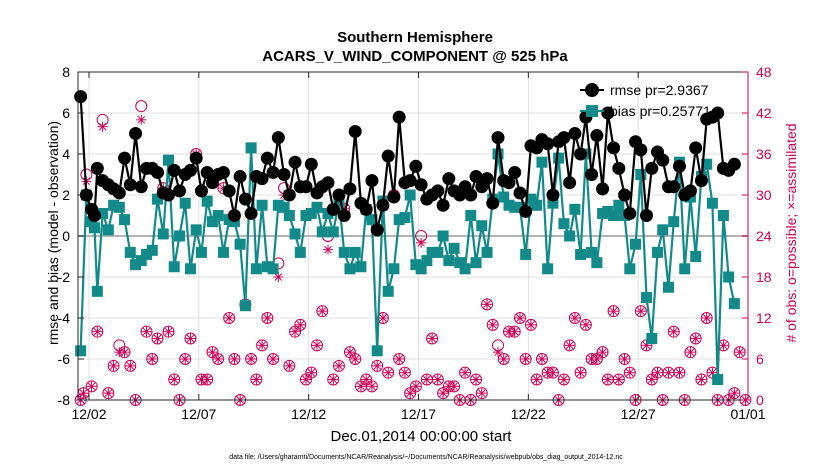 The height and width of the screenshot is (470, 830). I want to click on x-tick-label: 12/07, so click(198, 414).